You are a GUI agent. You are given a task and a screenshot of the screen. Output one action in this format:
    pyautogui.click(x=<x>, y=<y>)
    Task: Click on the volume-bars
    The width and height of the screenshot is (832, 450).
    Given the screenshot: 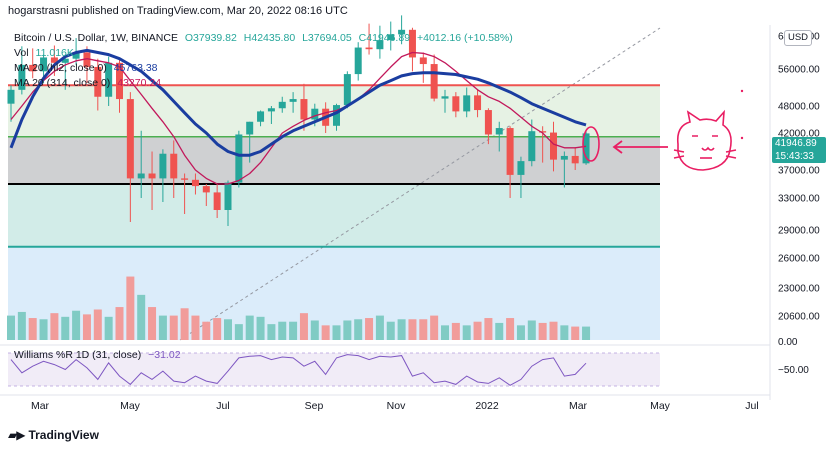 What is the action you would take?
    pyautogui.click(x=299, y=308)
    